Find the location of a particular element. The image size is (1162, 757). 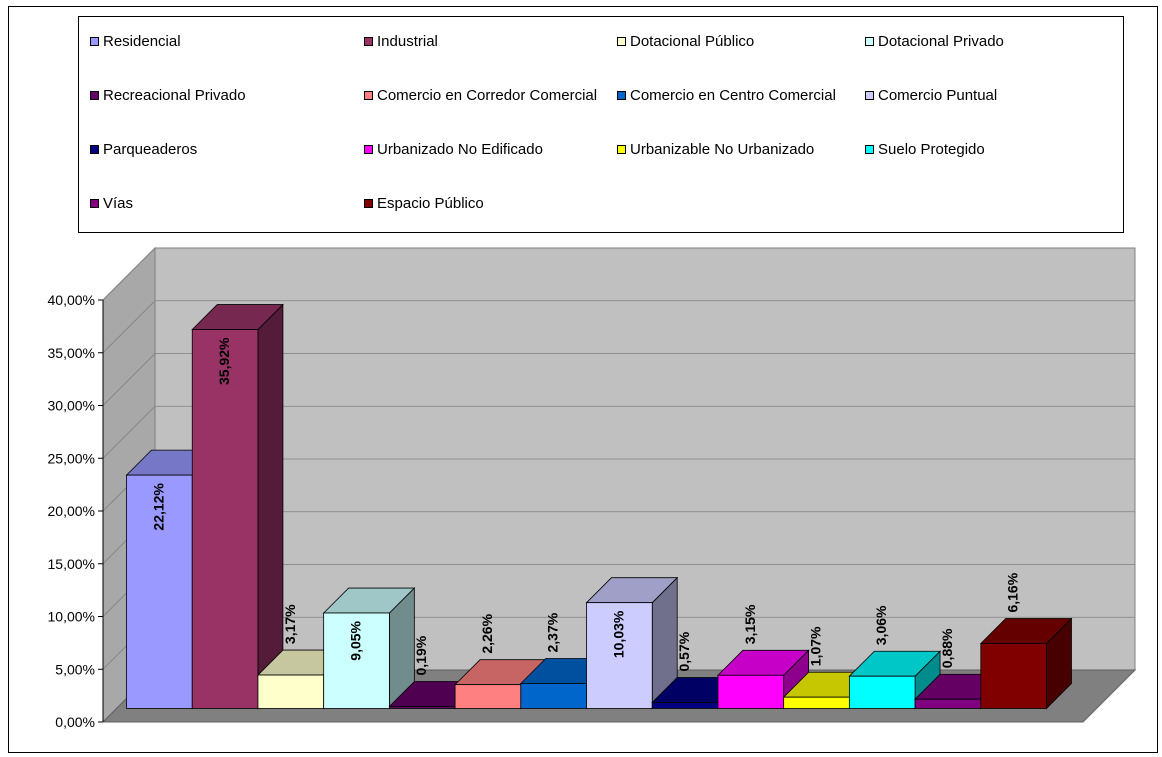

data-label: 3,15% is located at coordinates (750, 624).